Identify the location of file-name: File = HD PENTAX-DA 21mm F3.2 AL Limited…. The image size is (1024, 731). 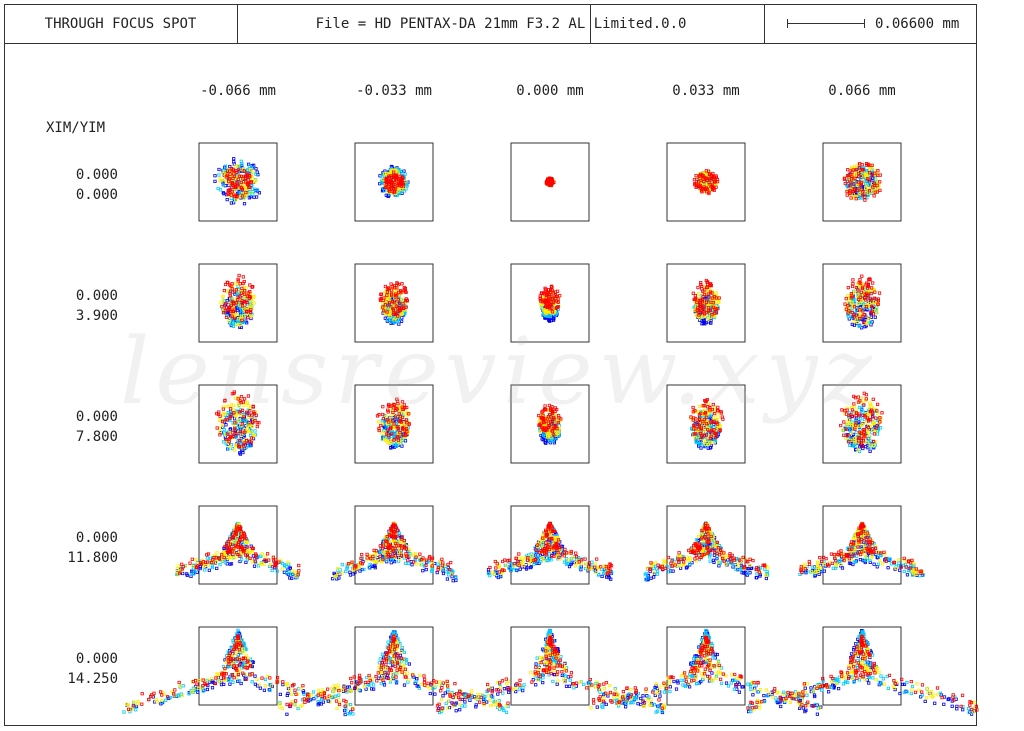
(501, 23).